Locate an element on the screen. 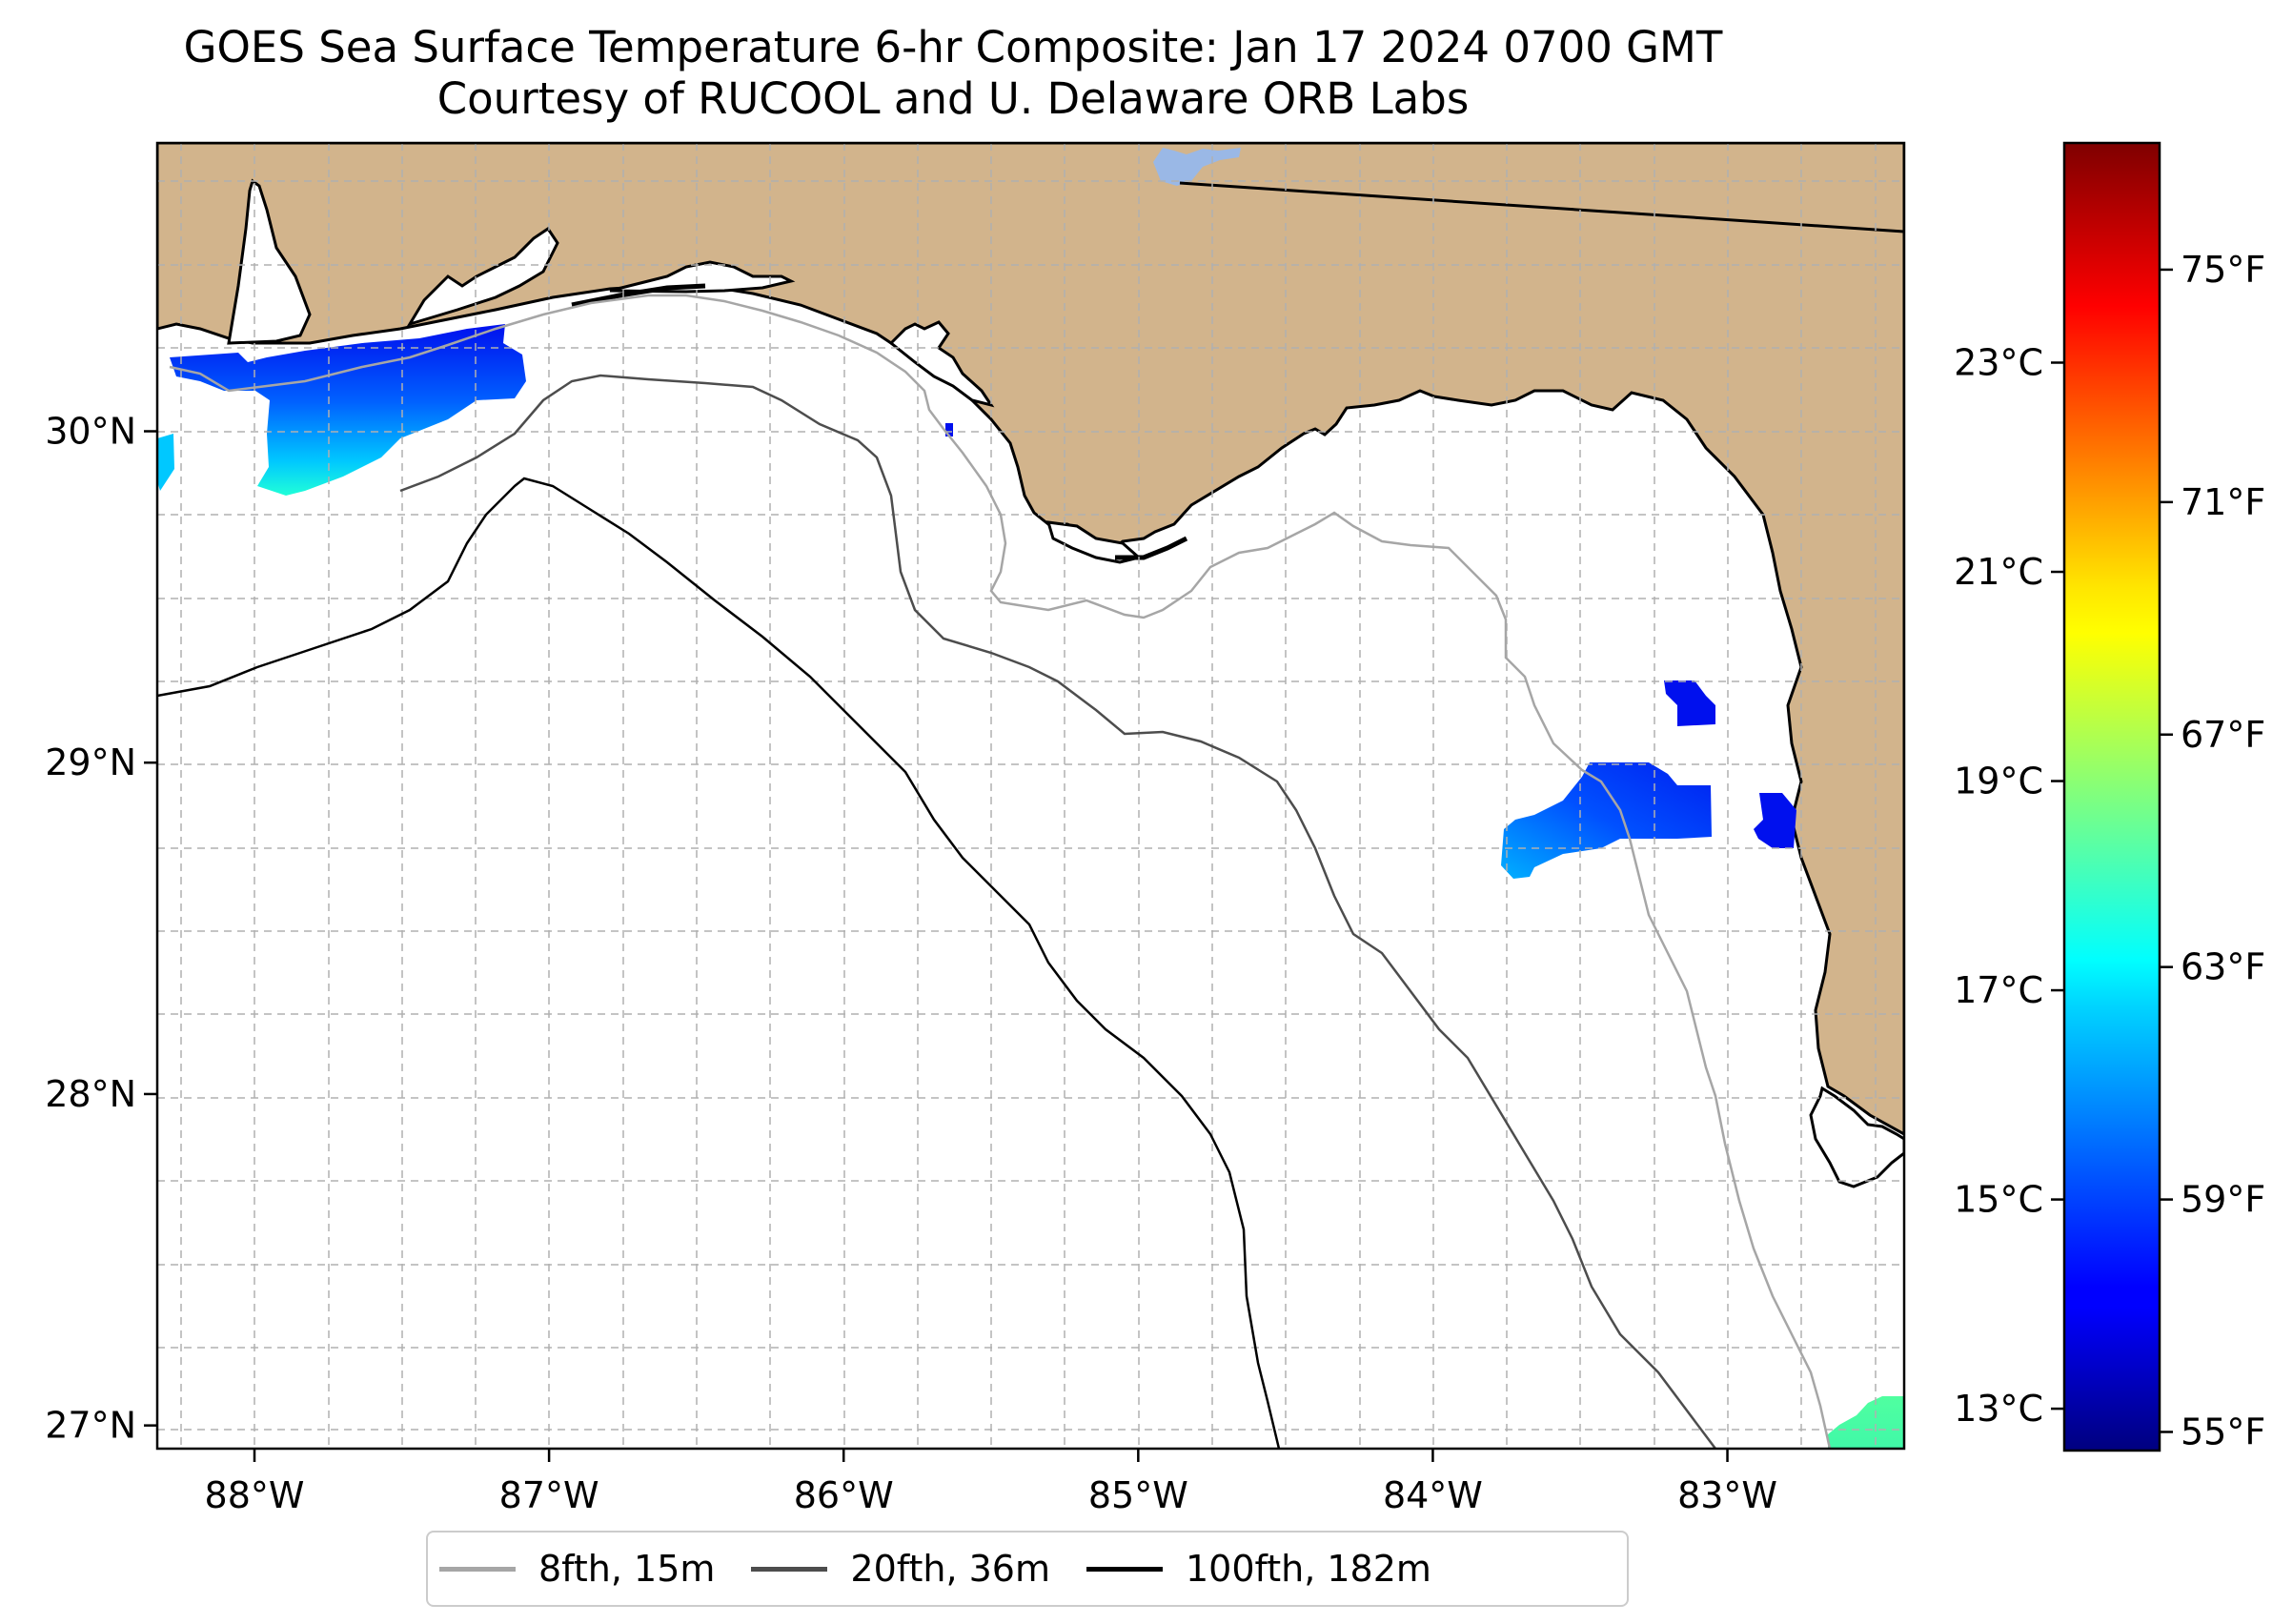 The image size is (2293, 1624). colorbar-celsius-axis: 13°C 15°C 17°C 19°C 21°C 23°C is located at coordinates (2009, 885).